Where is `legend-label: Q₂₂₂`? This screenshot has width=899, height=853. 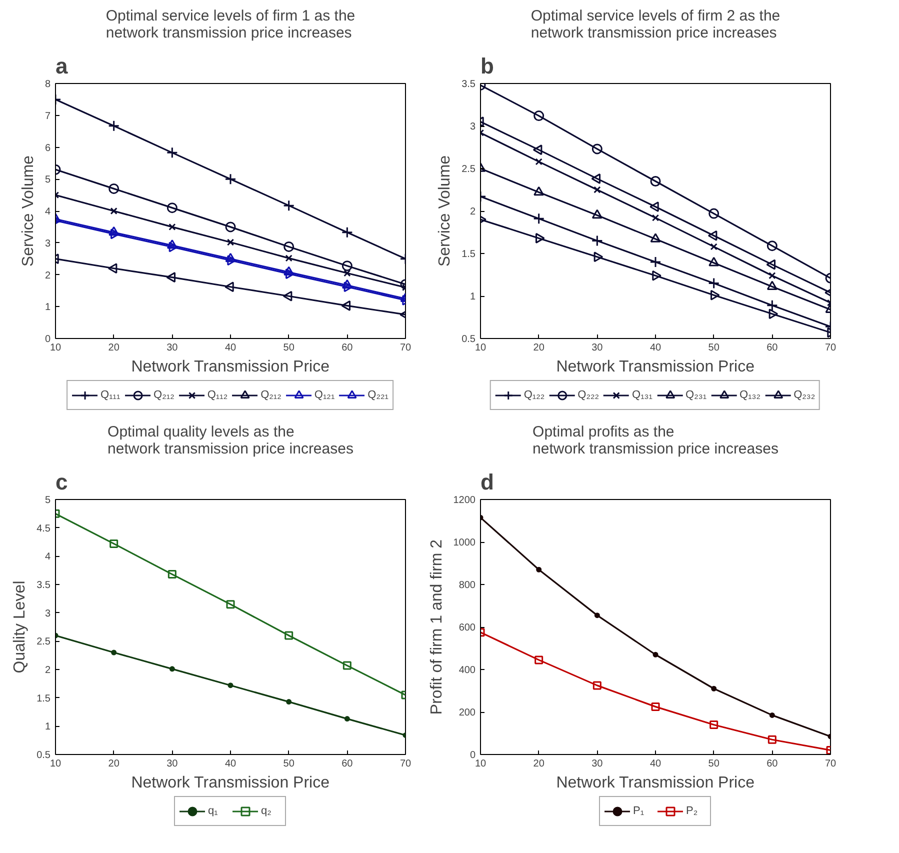 legend-label: Q₂₂₂ is located at coordinates (589, 395).